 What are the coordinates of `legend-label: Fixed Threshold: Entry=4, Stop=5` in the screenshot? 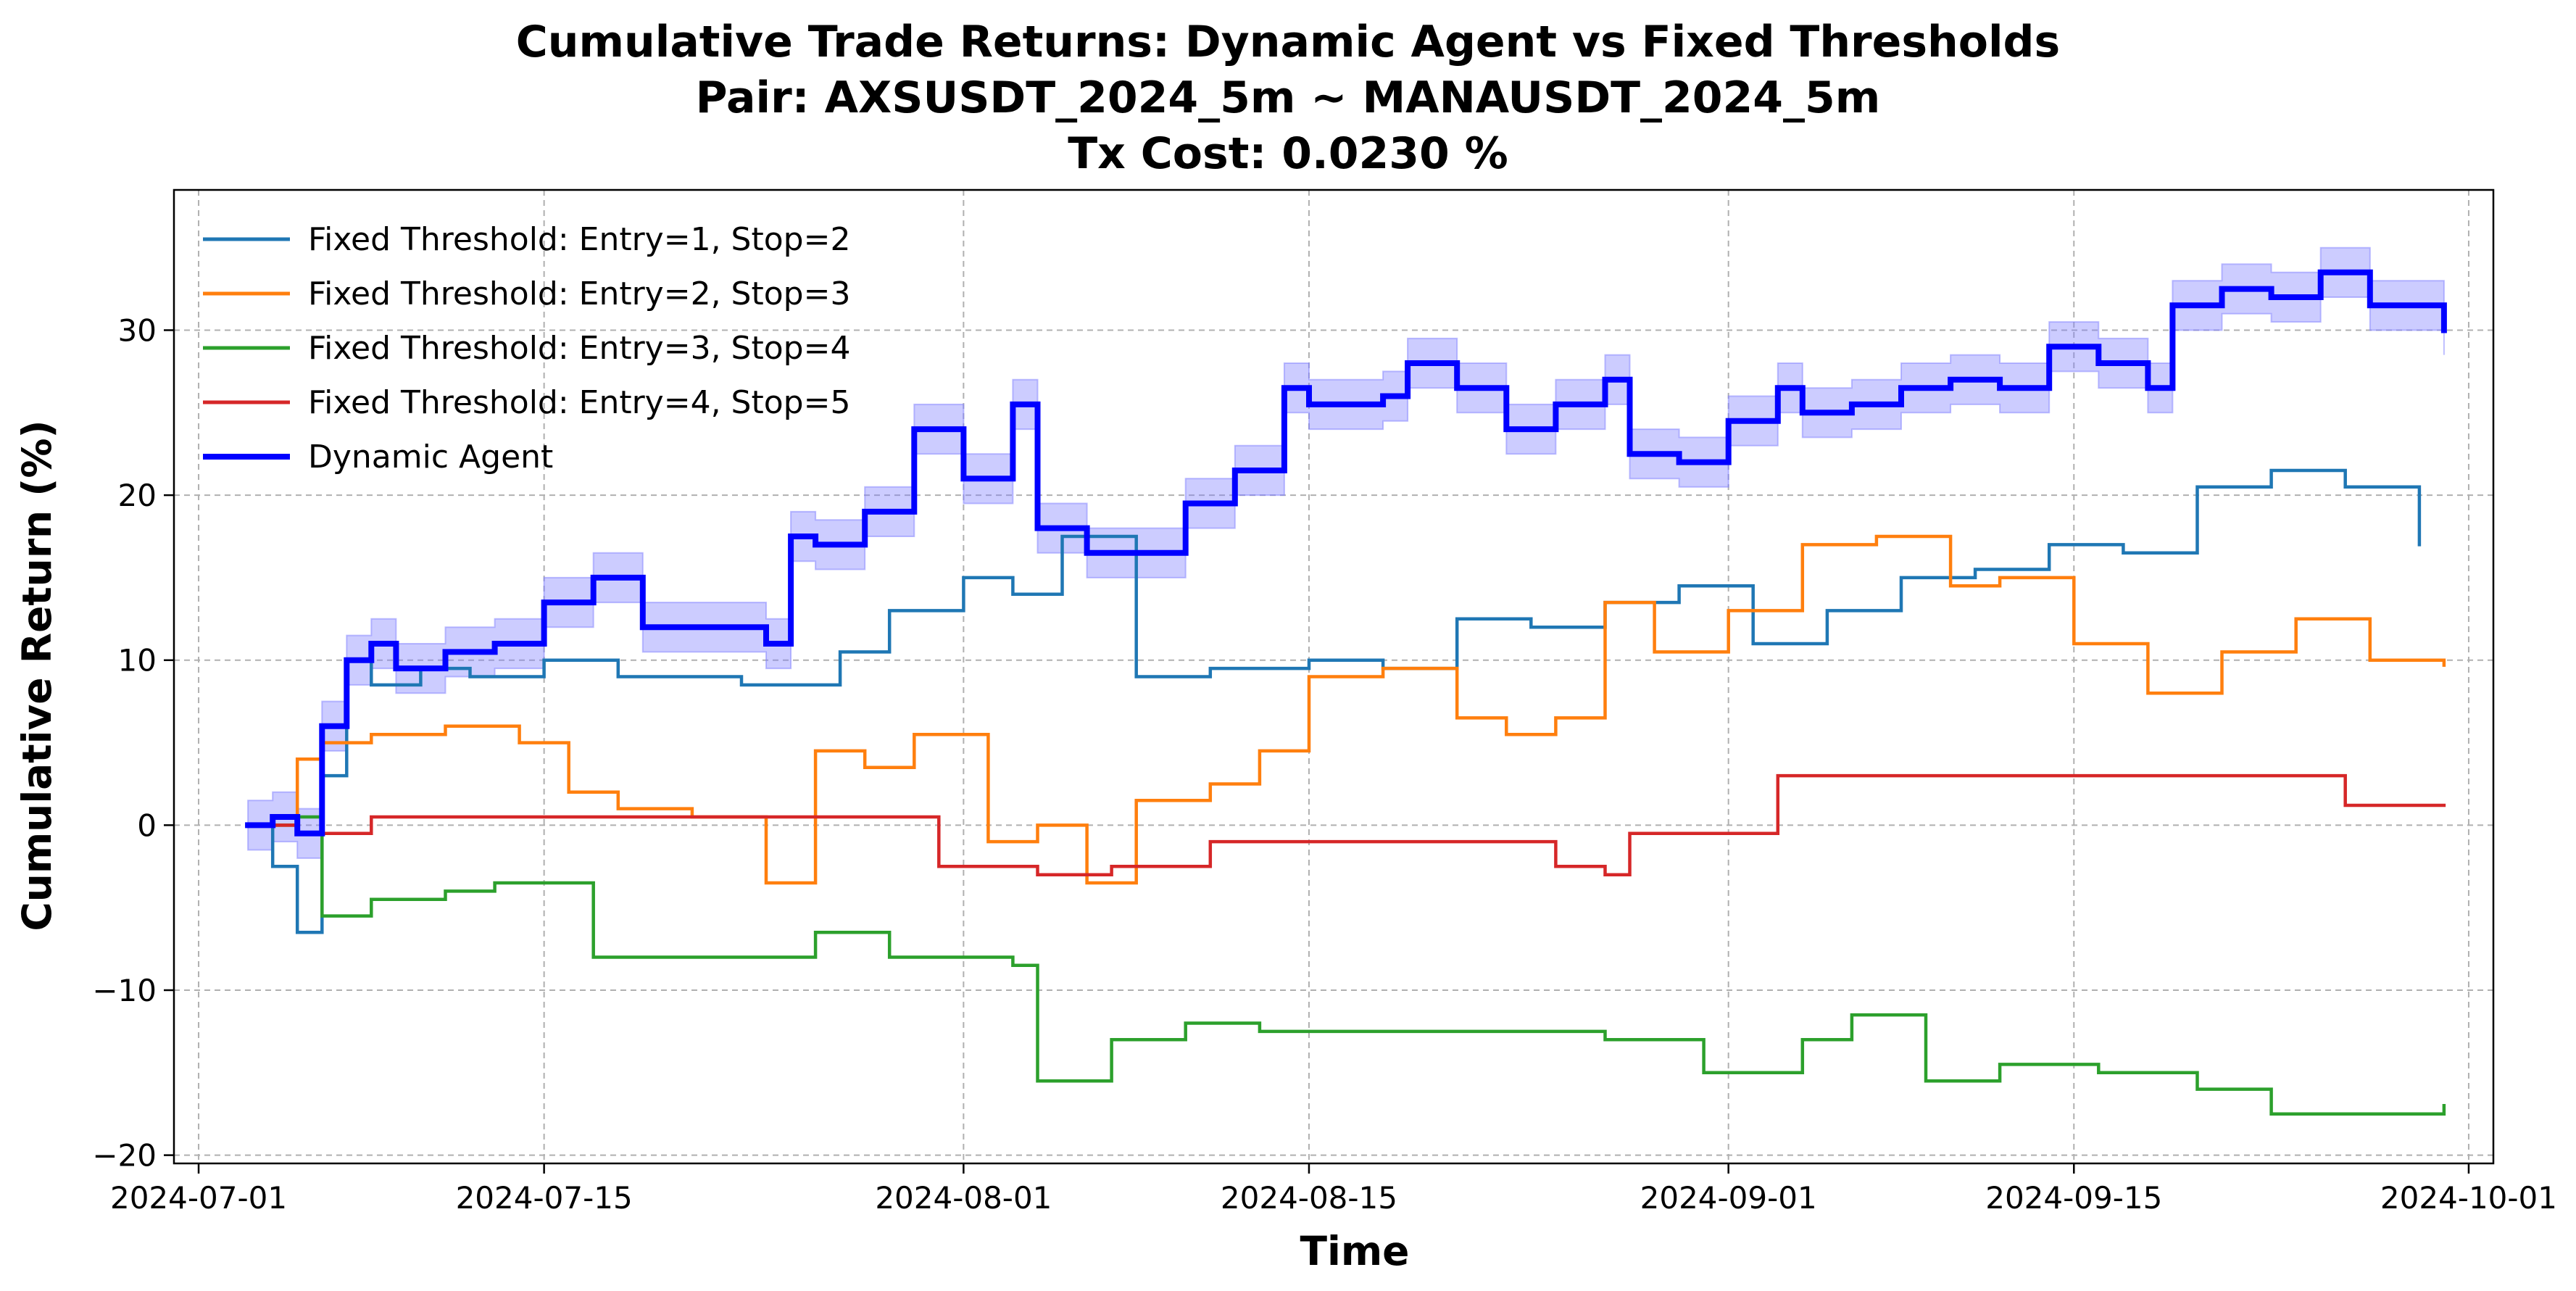 It's located at (579, 402).